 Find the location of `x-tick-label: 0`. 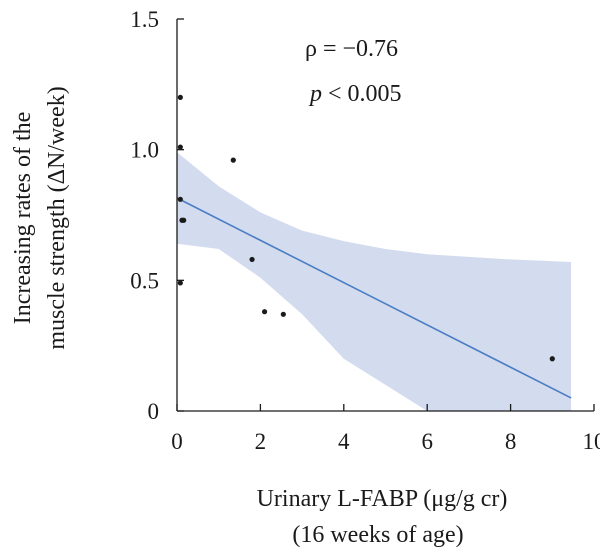

x-tick-label: 0 is located at coordinates (177, 441).